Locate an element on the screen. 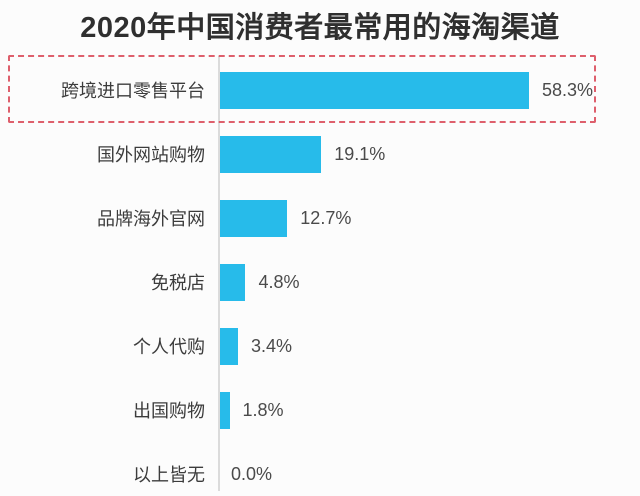  chart-row: 品牌海外官网 12.7% is located at coordinates (320, 218).